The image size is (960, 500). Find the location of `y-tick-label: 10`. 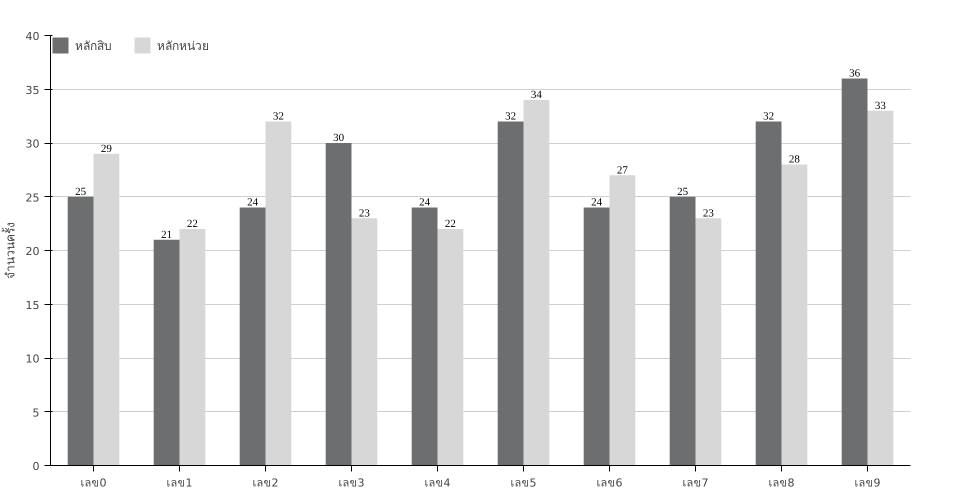

y-tick-label: 10 is located at coordinates (33, 359).